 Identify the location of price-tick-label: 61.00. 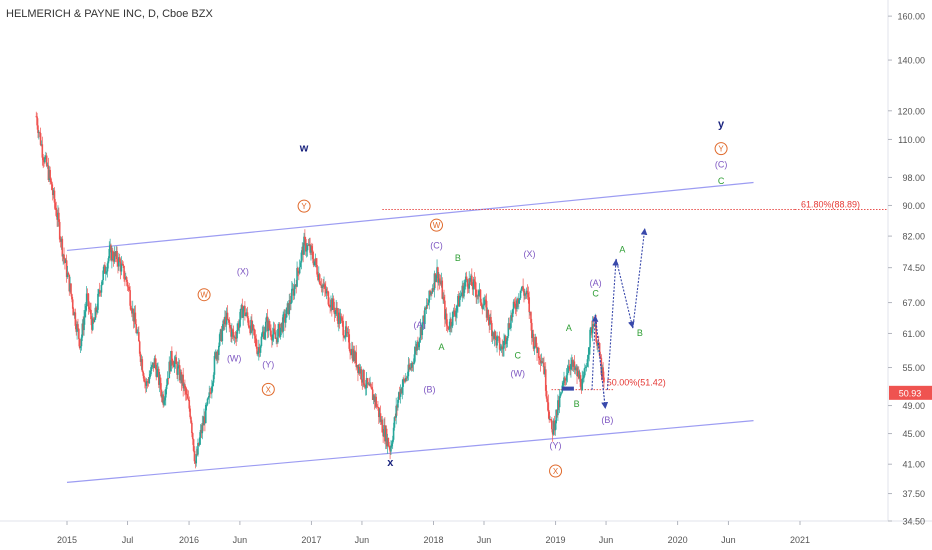
(913, 334).